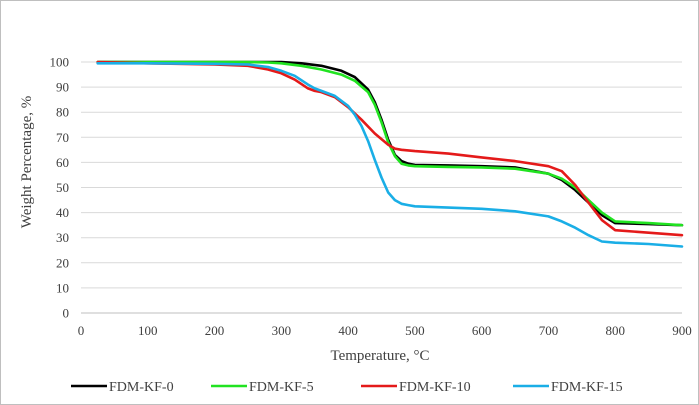 The width and height of the screenshot is (699, 405). Describe the element at coordinates (62, 112) in the screenshot. I see `y-tick-label: 80` at that location.